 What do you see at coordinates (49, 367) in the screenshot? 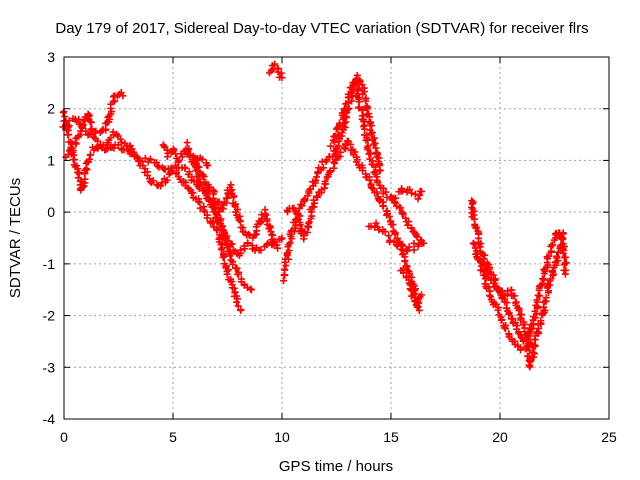
I see `y-tick-label: -3` at bounding box center [49, 367].